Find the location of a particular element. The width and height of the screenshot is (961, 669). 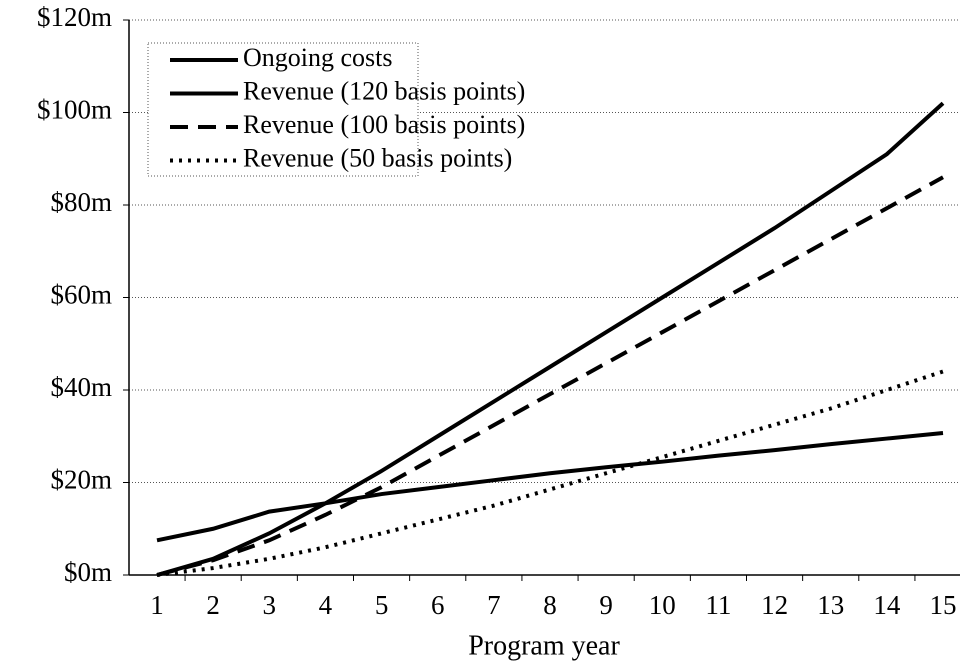

legend-label: Revenue (50 basis points) is located at coordinates (377, 157).